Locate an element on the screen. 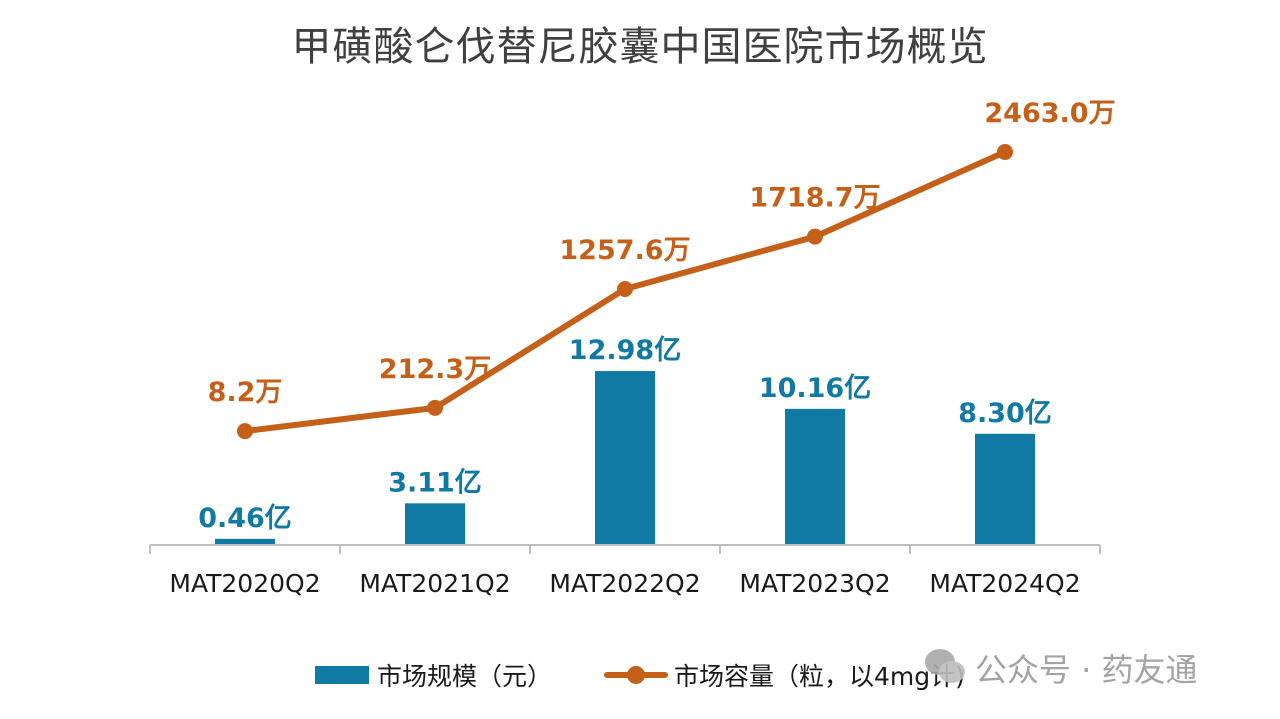  line-point-MAT2022Q2 is located at coordinates (625, 289).